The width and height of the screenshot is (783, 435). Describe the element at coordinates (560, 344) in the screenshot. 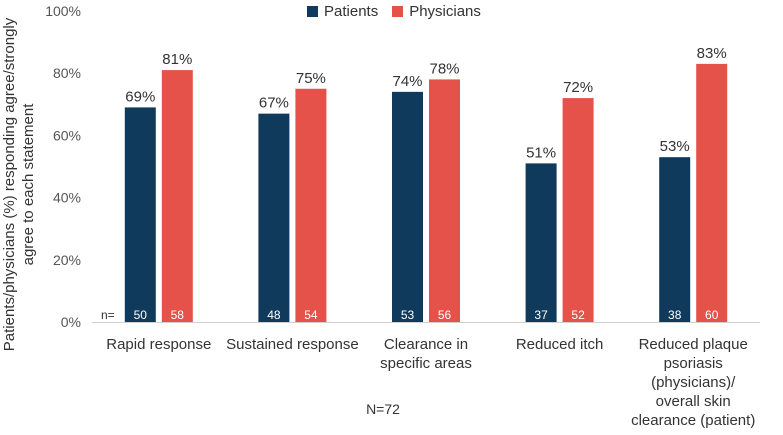

I see `x-tick-label: Reduced itch` at that location.